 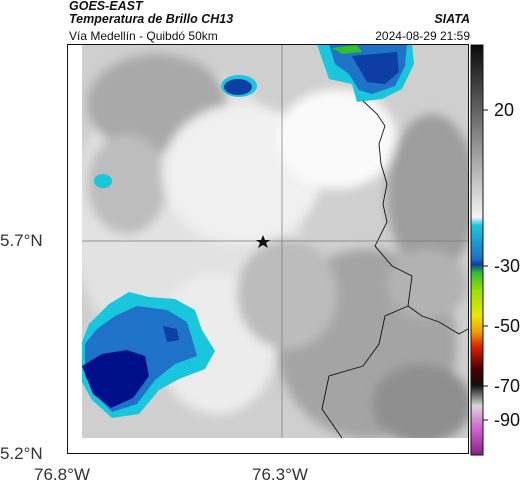 I want to click on colorbar-tick-label: -70, so click(x=507, y=386).